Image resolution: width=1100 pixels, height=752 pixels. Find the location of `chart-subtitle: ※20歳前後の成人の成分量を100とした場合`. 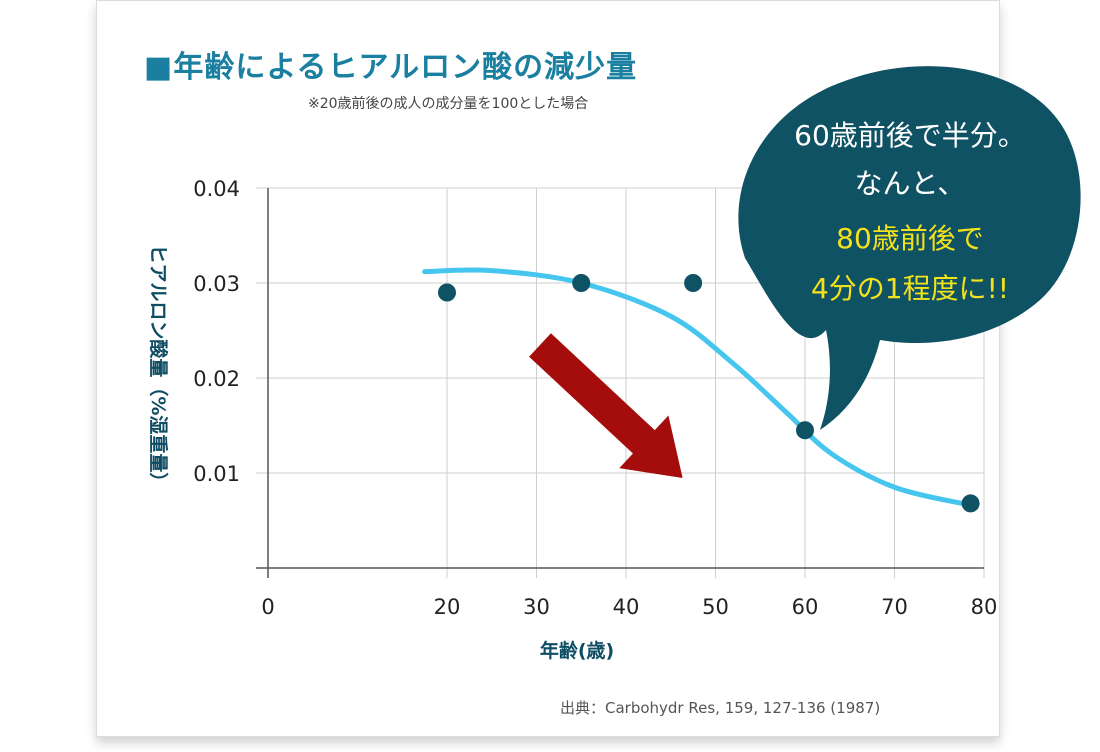

chart-subtitle: ※20歳前後の成人の成分量を100とした場合 is located at coordinates (448, 104).